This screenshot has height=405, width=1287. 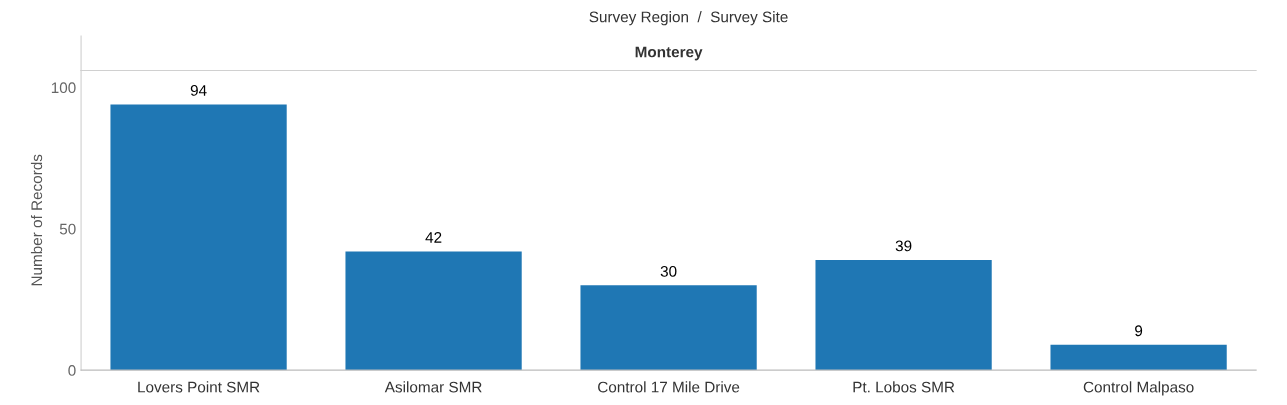 What do you see at coordinates (688, 18) in the screenshot?
I see `chart-title: Survey Region / Survey Site` at bounding box center [688, 18].